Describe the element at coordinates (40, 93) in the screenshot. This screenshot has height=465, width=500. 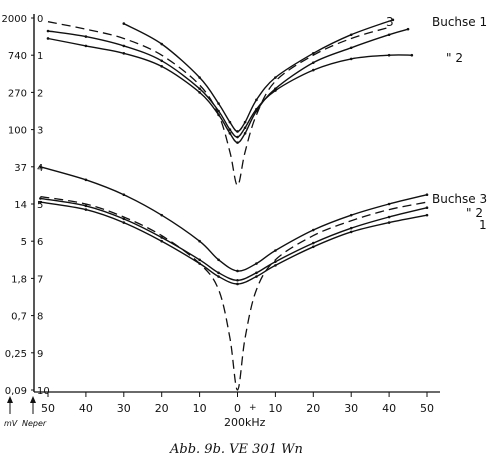
I see `neper-tick-label: 2` at that location.